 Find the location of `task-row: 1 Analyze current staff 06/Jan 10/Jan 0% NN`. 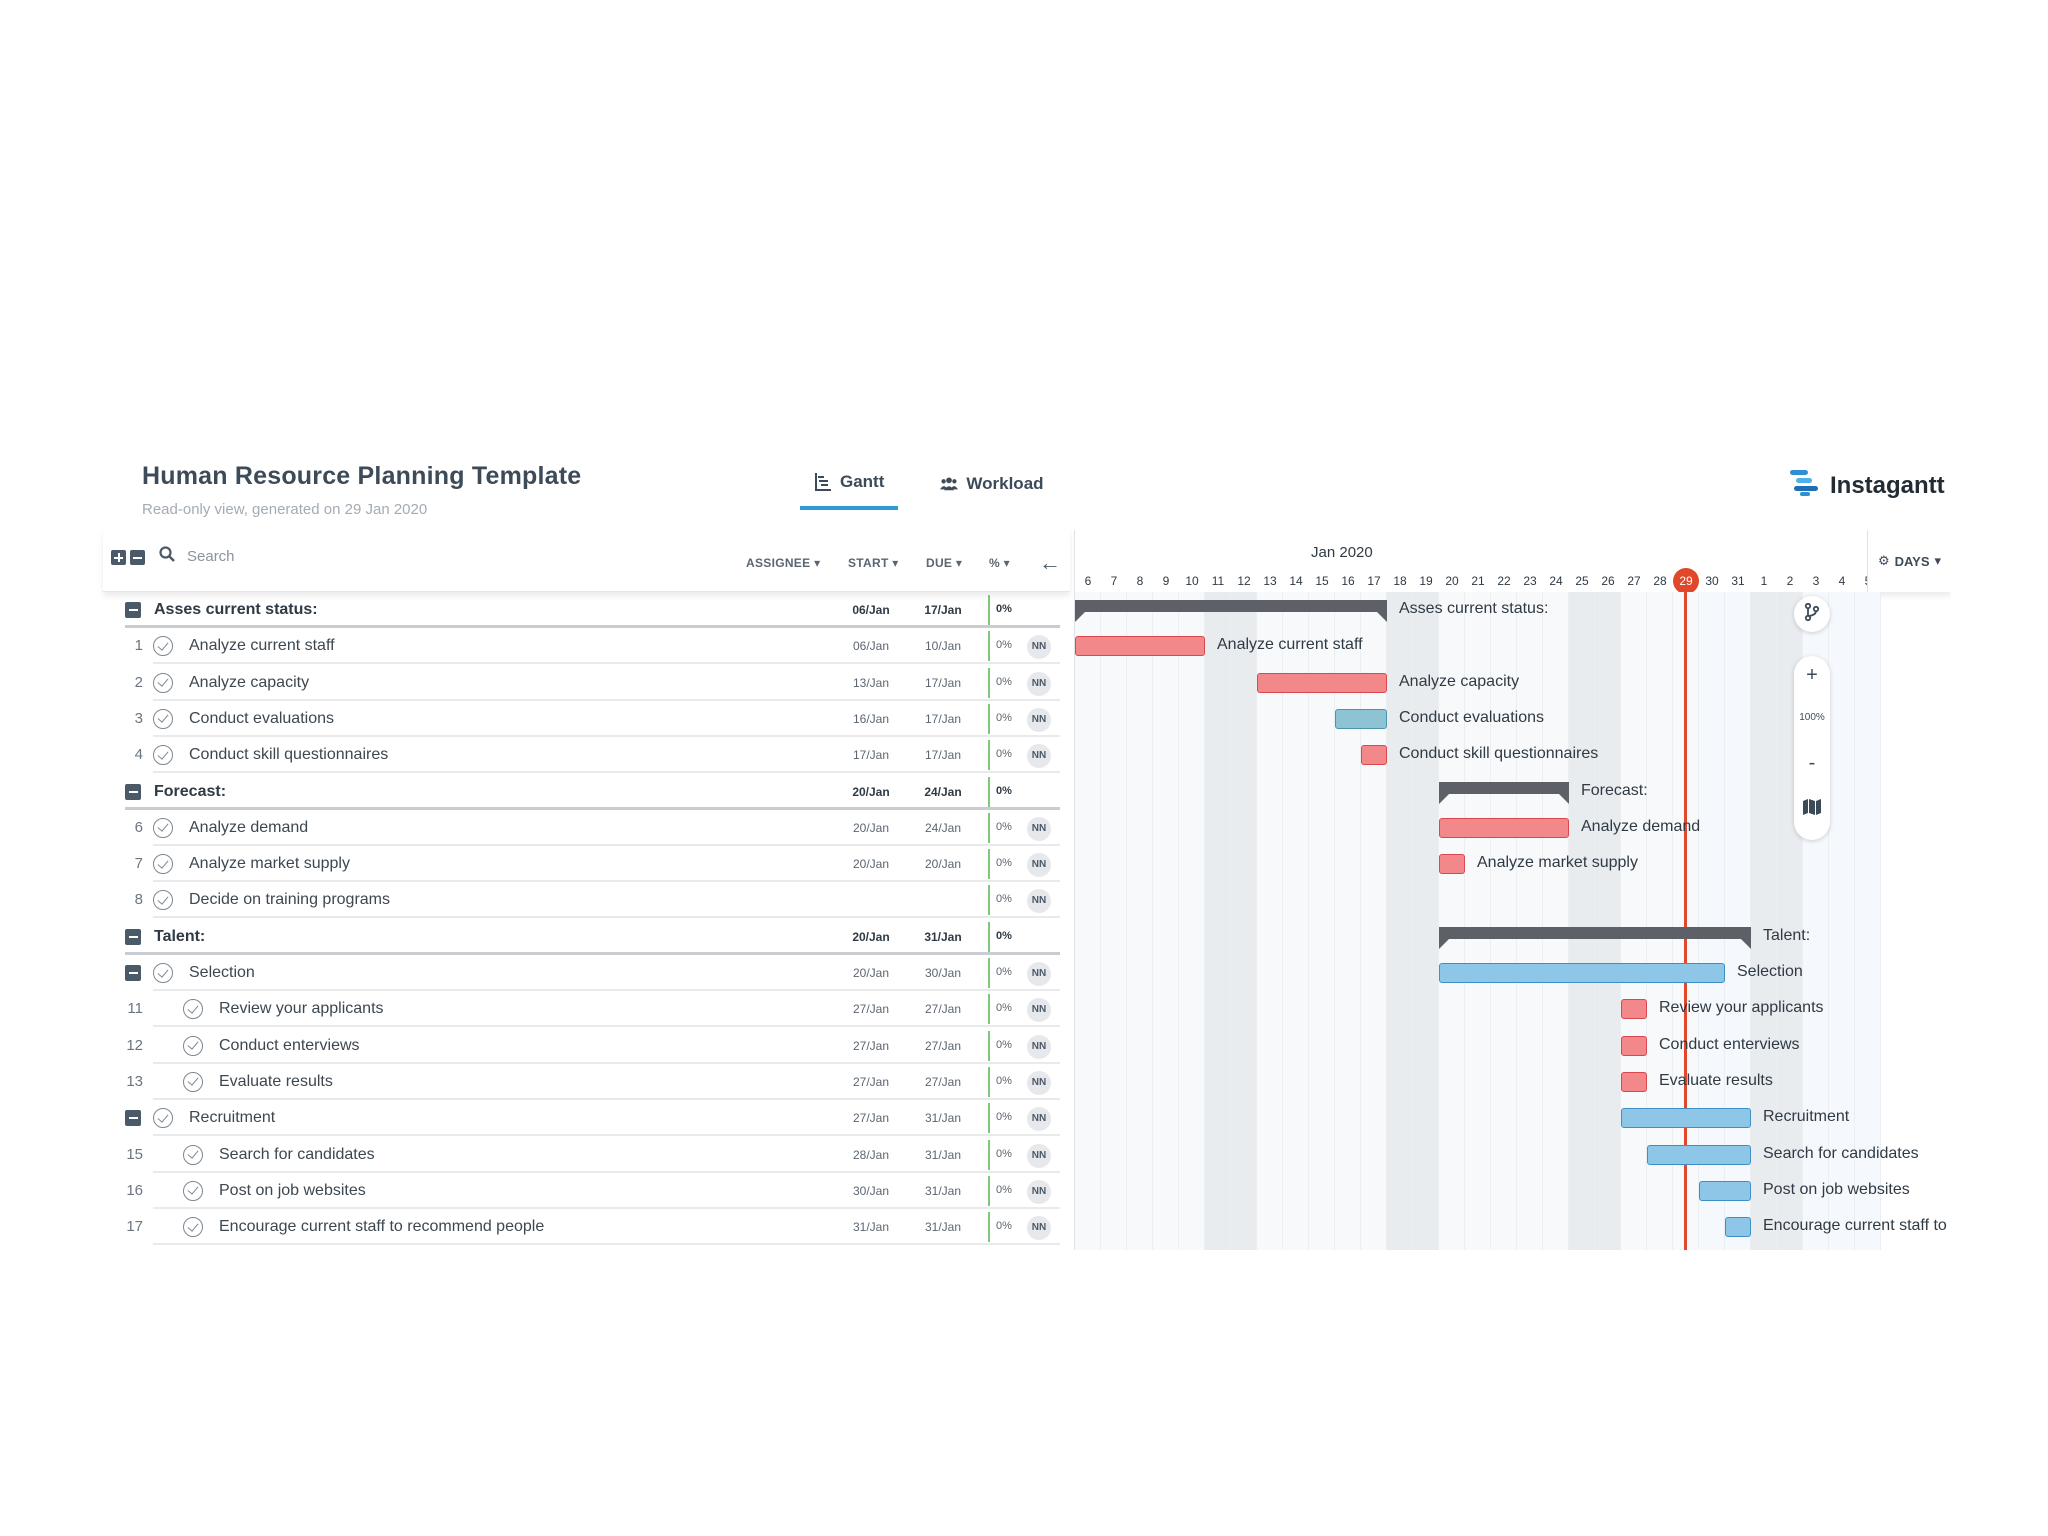

task-row: 1 Analyze current staff 06/Jan 10/Jan 0% NN is located at coordinates (586, 646).